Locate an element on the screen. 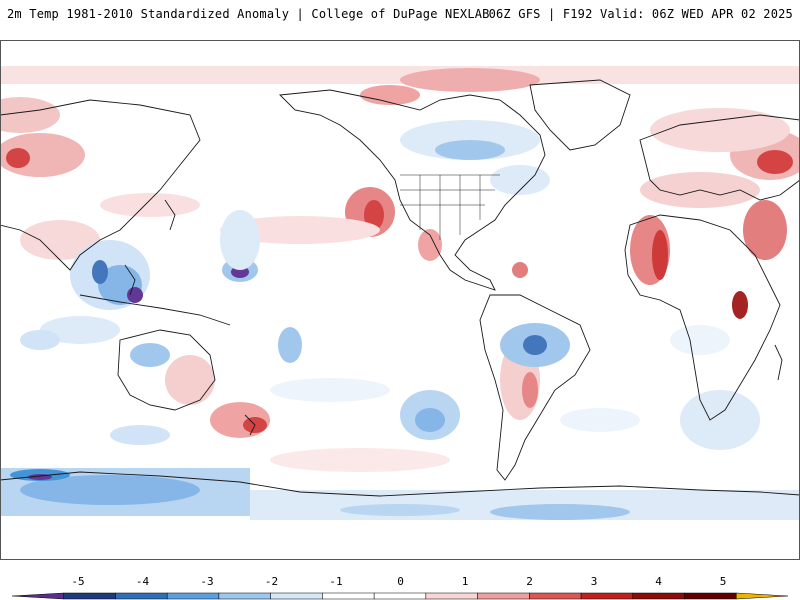 The image size is (800, 600). us-states-grid is located at coordinates (450, 207).